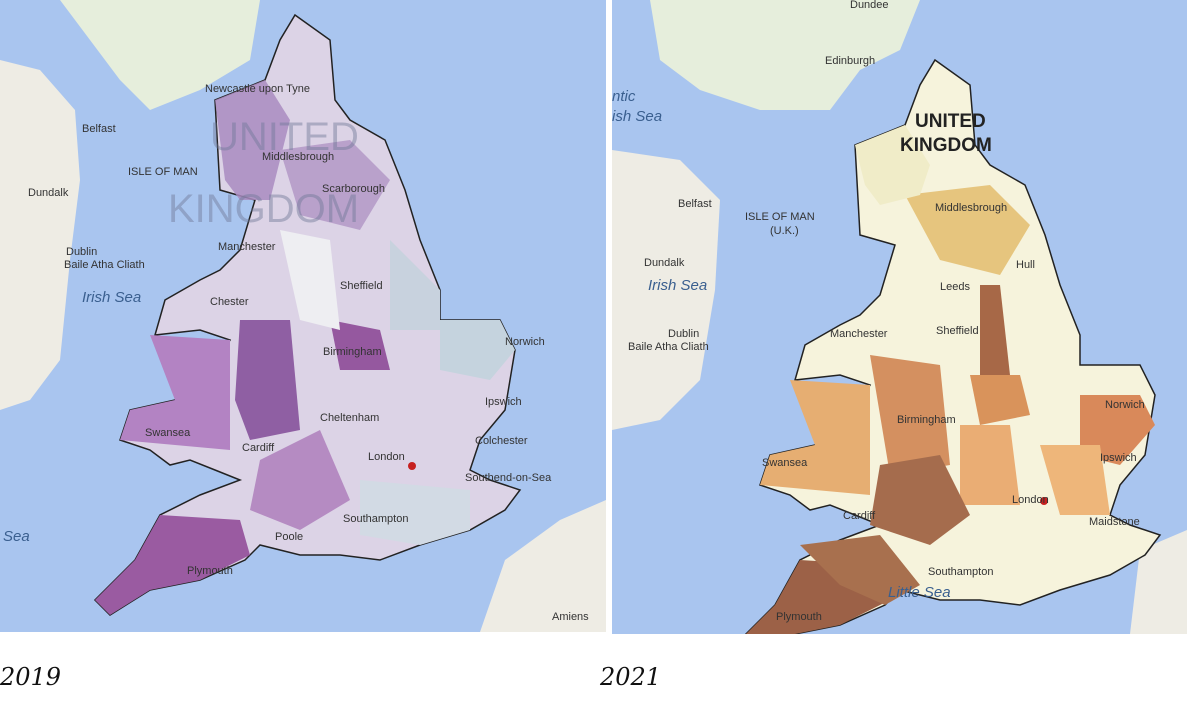 The height and width of the screenshot is (705, 1187). What do you see at coordinates (850, 61) in the screenshot?
I see `place-label: Edinburgh` at bounding box center [850, 61].